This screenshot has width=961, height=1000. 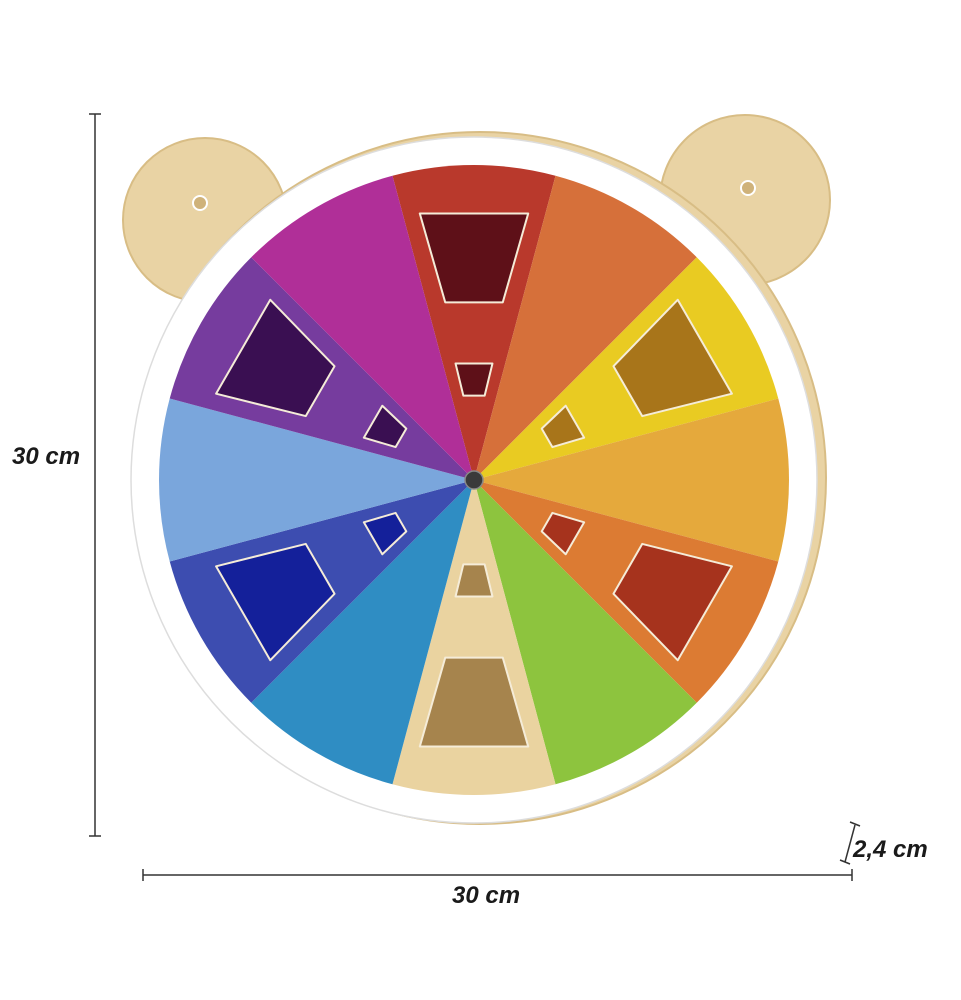 What do you see at coordinates (748, 188) in the screenshot?
I see `mounting-hole-right` at bounding box center [748, 188].